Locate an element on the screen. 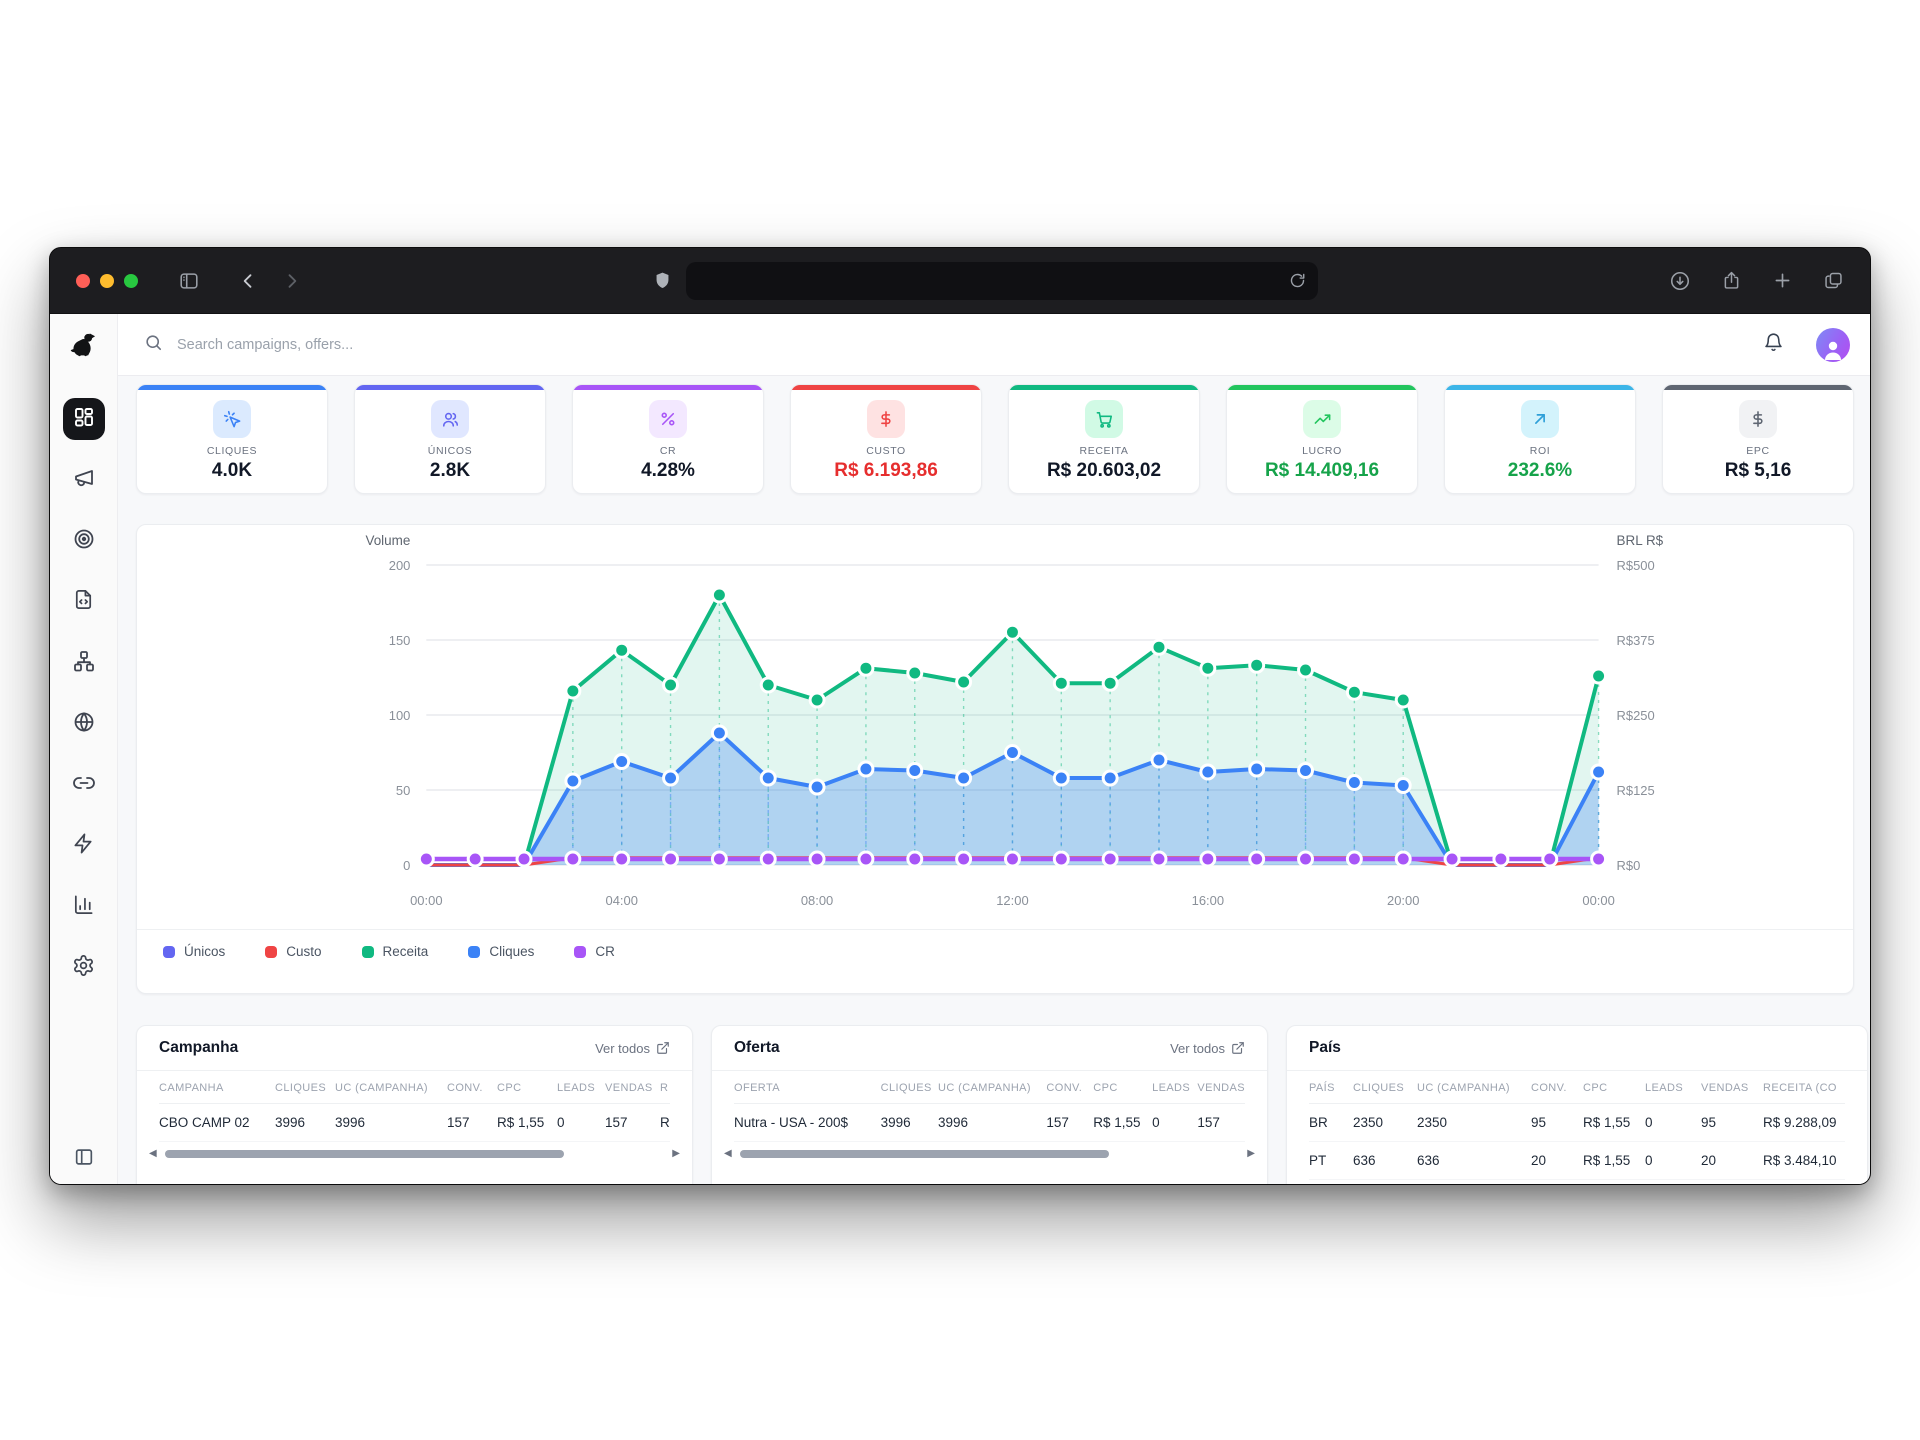  campanha-ver-todos-link: Ver todos is located at coordinates (632, 1048).